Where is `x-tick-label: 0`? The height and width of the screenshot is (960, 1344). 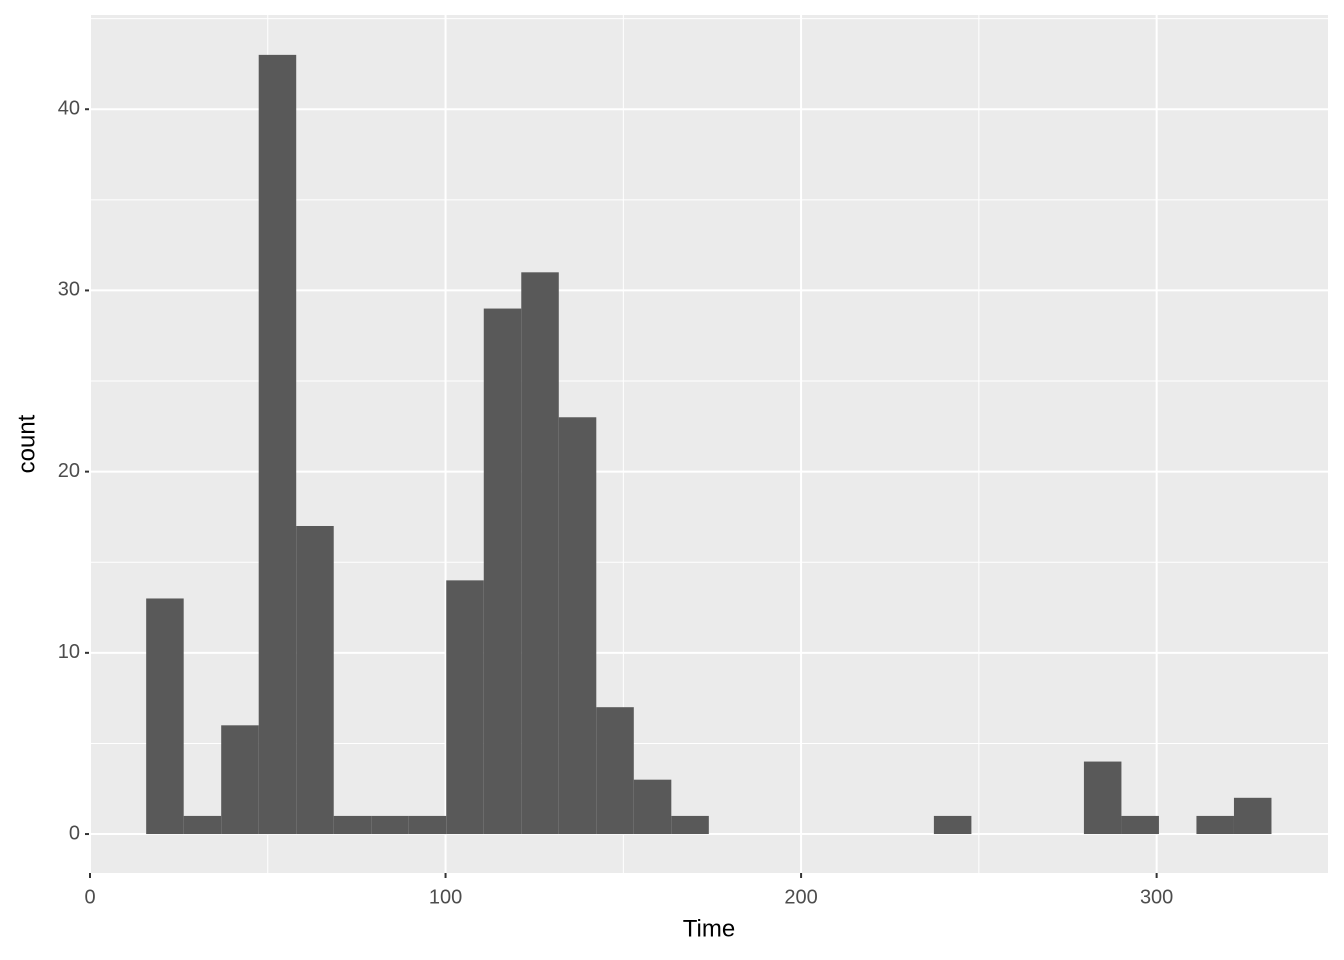 x-tick-label: 0 is located at coordinates (89, 897).